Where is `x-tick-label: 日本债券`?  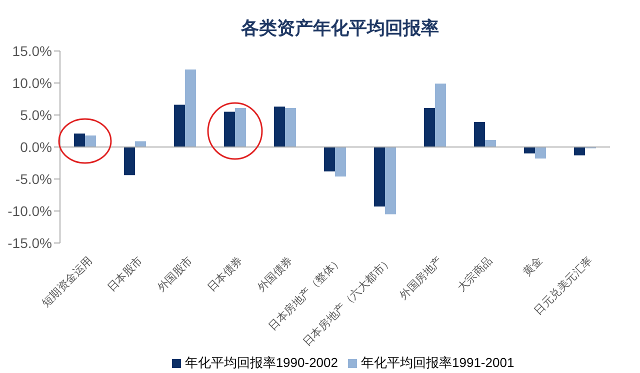
x-tick-label: 日本债券 is located at coordinates (225, 274).